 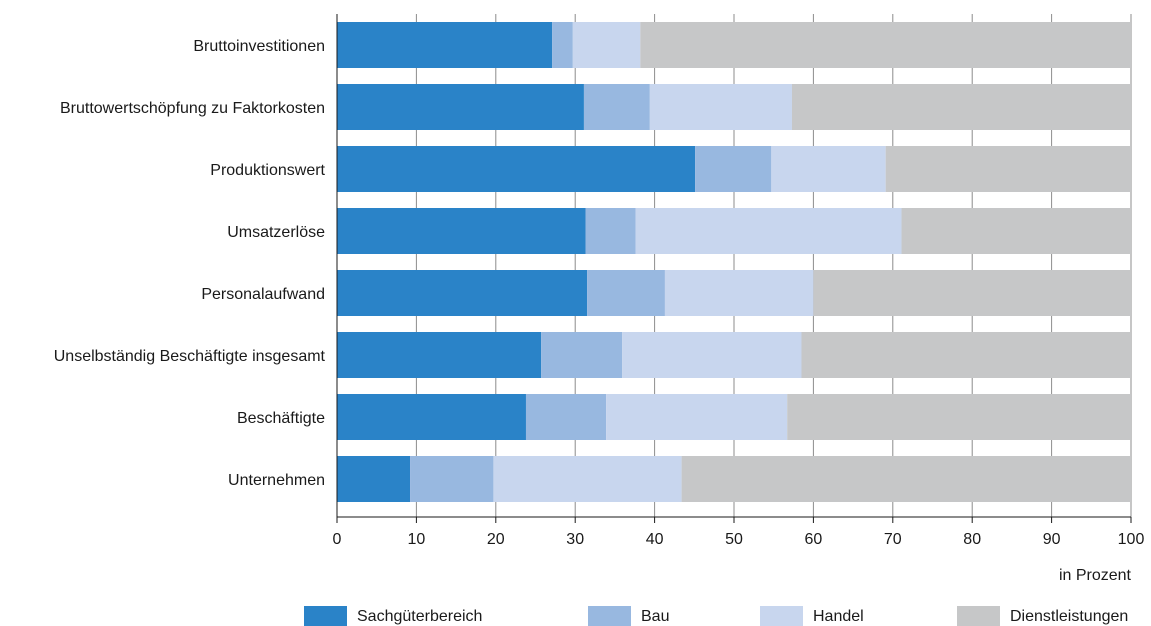 I want to click on x-tick-label: 80, so click(x=972, y=539).